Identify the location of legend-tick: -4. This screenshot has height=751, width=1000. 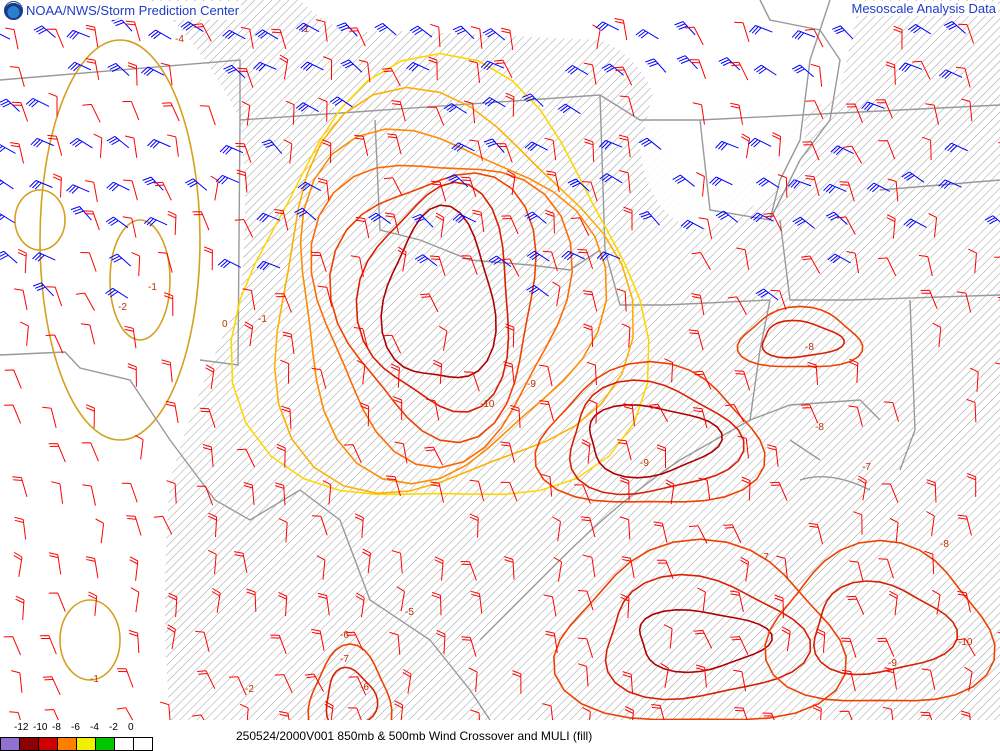
(94, 727).